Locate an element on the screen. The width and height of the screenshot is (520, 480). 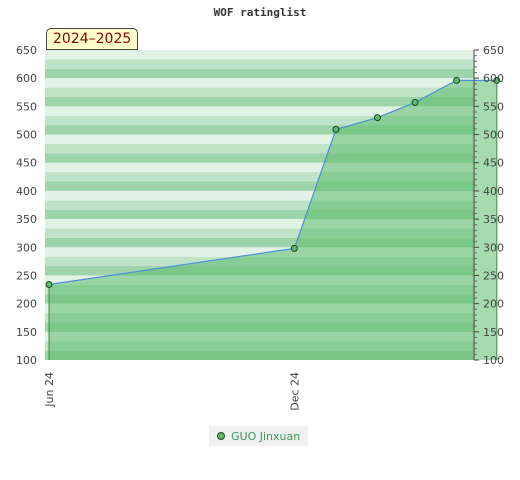
y-axis-left: 100 150 200 250 300 350 400 450 500 550 600 650 is located at coordinates (26, 205).